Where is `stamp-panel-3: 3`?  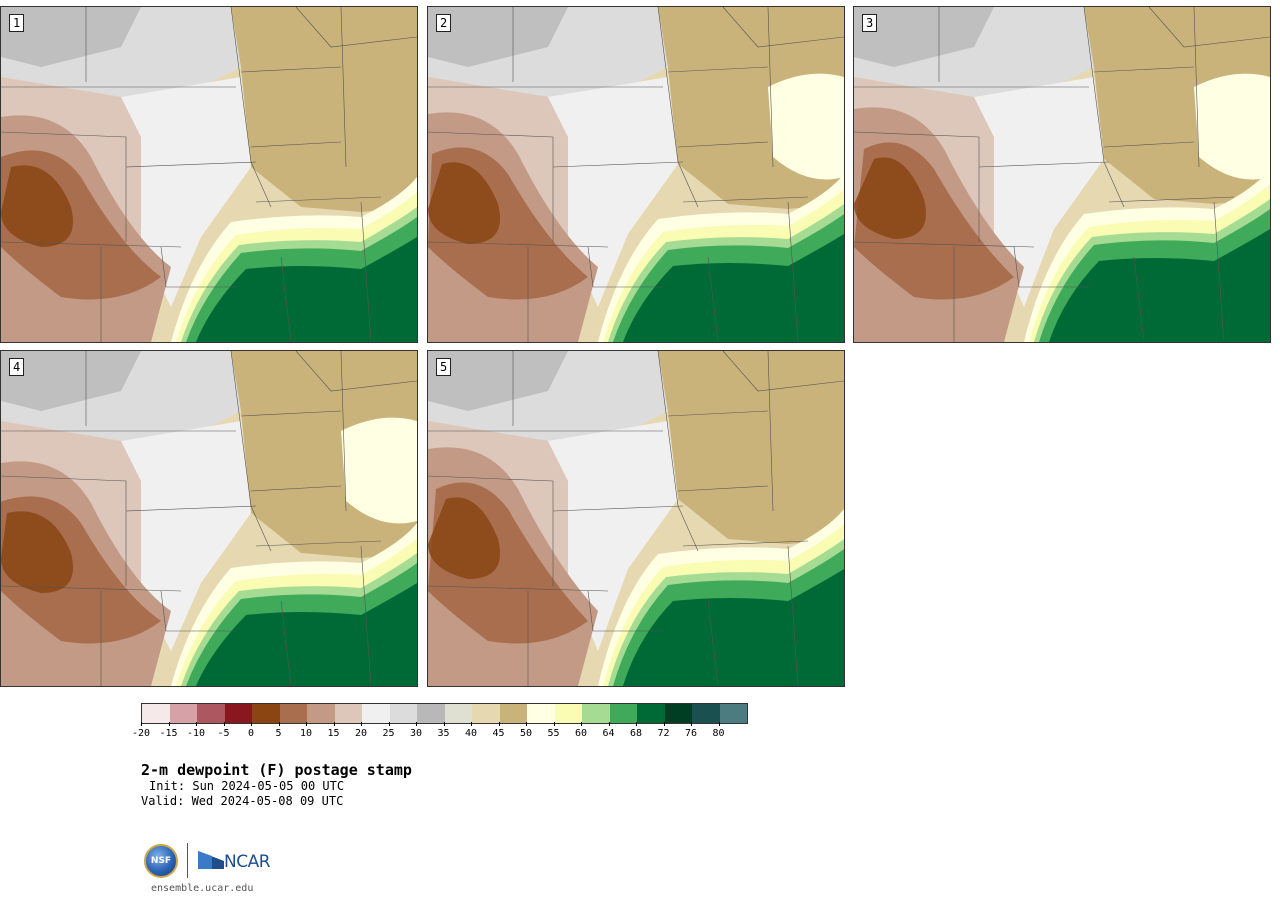 stamp-panel-3: 3 is located at coordinates (1062, 174).